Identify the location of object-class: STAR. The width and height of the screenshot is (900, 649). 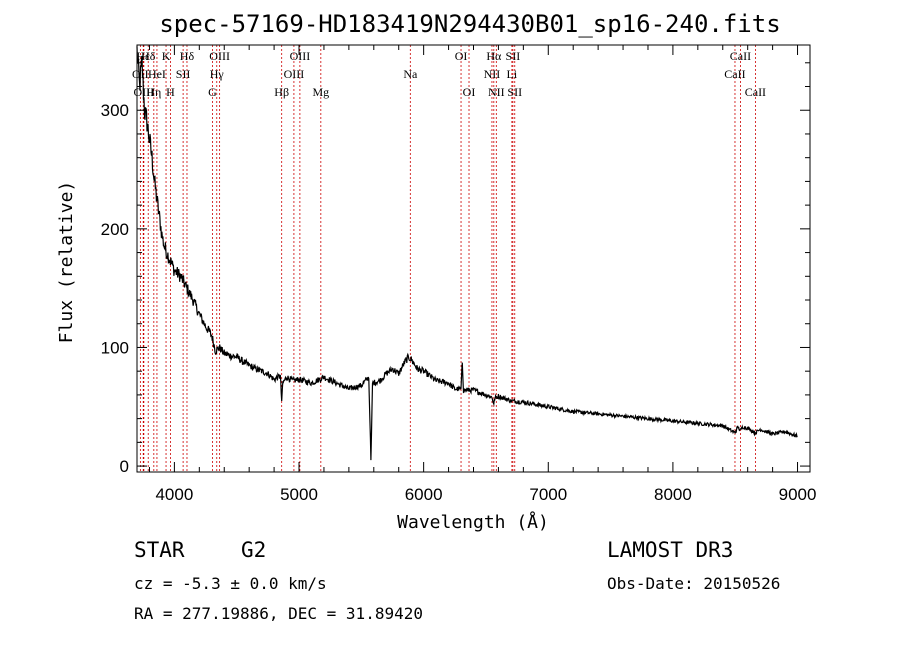
(159, 550).